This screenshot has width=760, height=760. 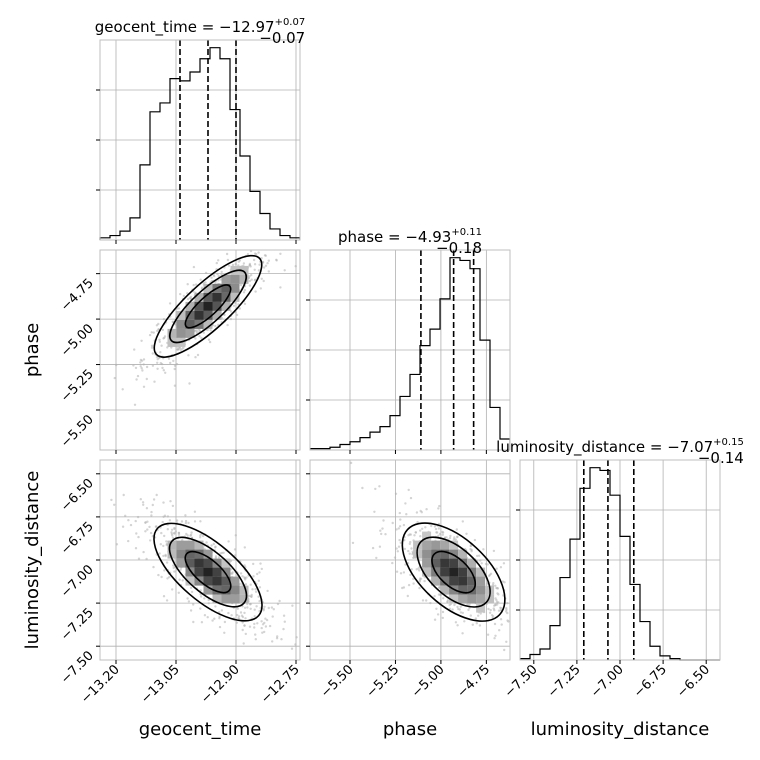 What do you see at coordinates (200, 729) in the screenshot?
I see `xlabel-geocent-time: geocent_time` at bounding box center [200, 729].